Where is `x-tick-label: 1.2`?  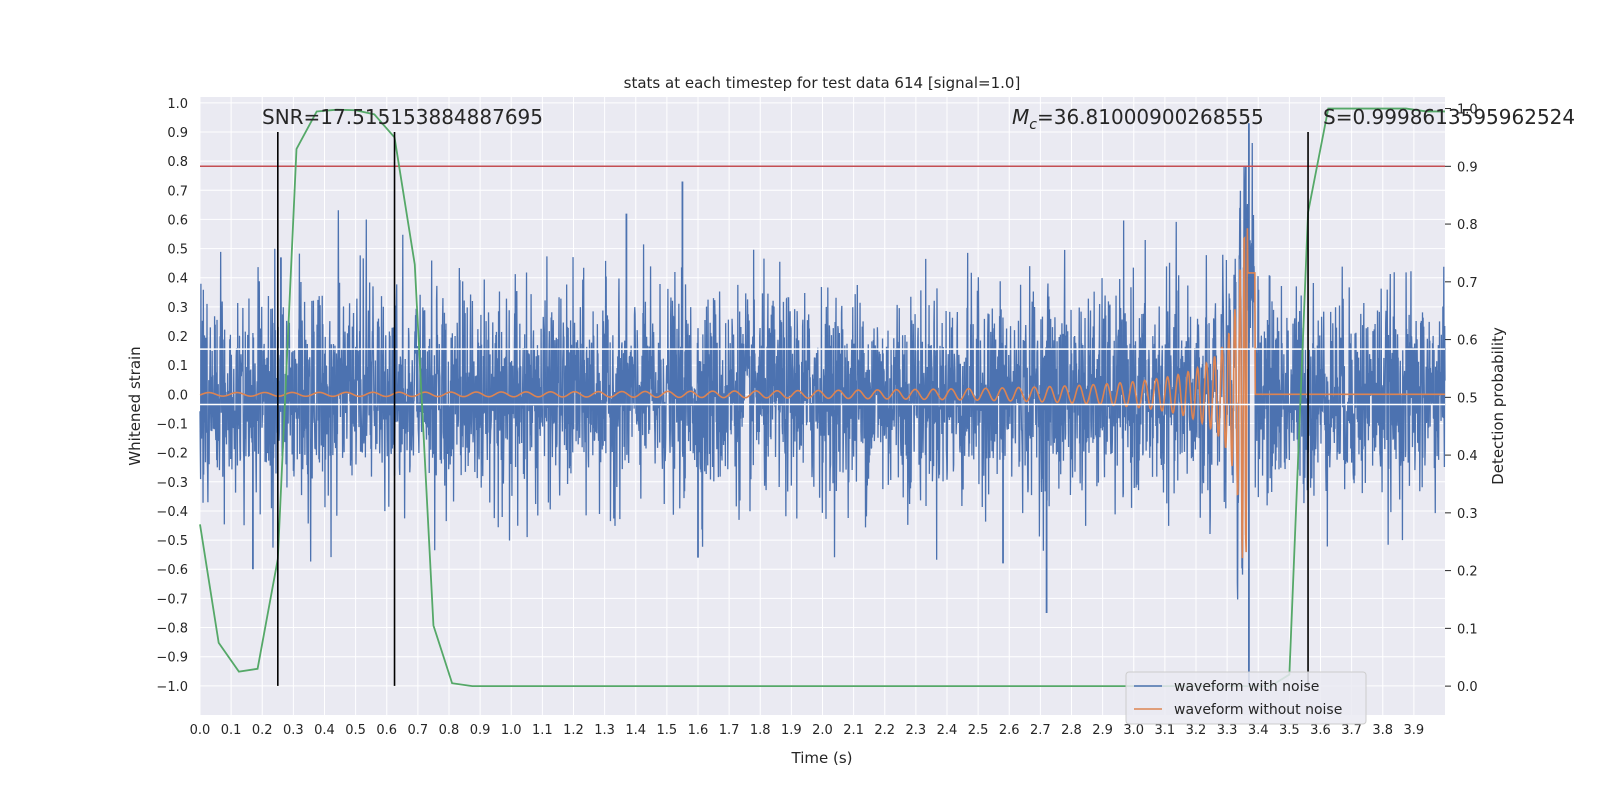 x-tick-label: 1.2 is located at coordinates (573, 730).